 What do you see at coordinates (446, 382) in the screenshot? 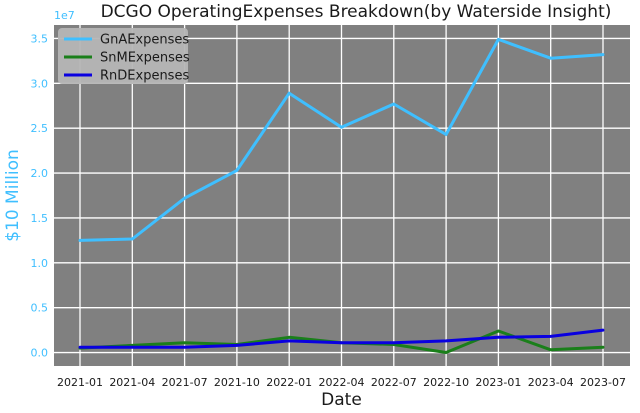
I see `x-tick-label: 2022-10` at bounding box center [446, 382].